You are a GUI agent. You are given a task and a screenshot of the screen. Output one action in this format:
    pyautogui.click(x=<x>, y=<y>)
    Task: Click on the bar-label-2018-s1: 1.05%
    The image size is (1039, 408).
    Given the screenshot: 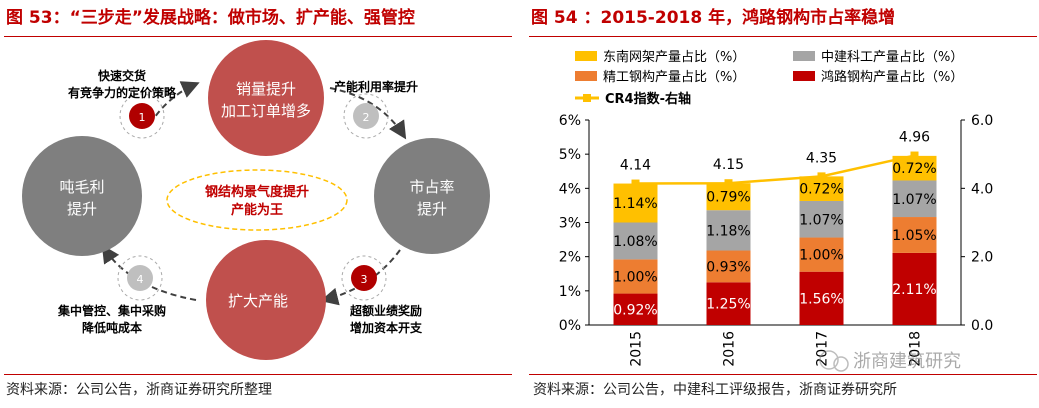 What is the action you would take?
    pyautogui.click(x=914, y=236)
    